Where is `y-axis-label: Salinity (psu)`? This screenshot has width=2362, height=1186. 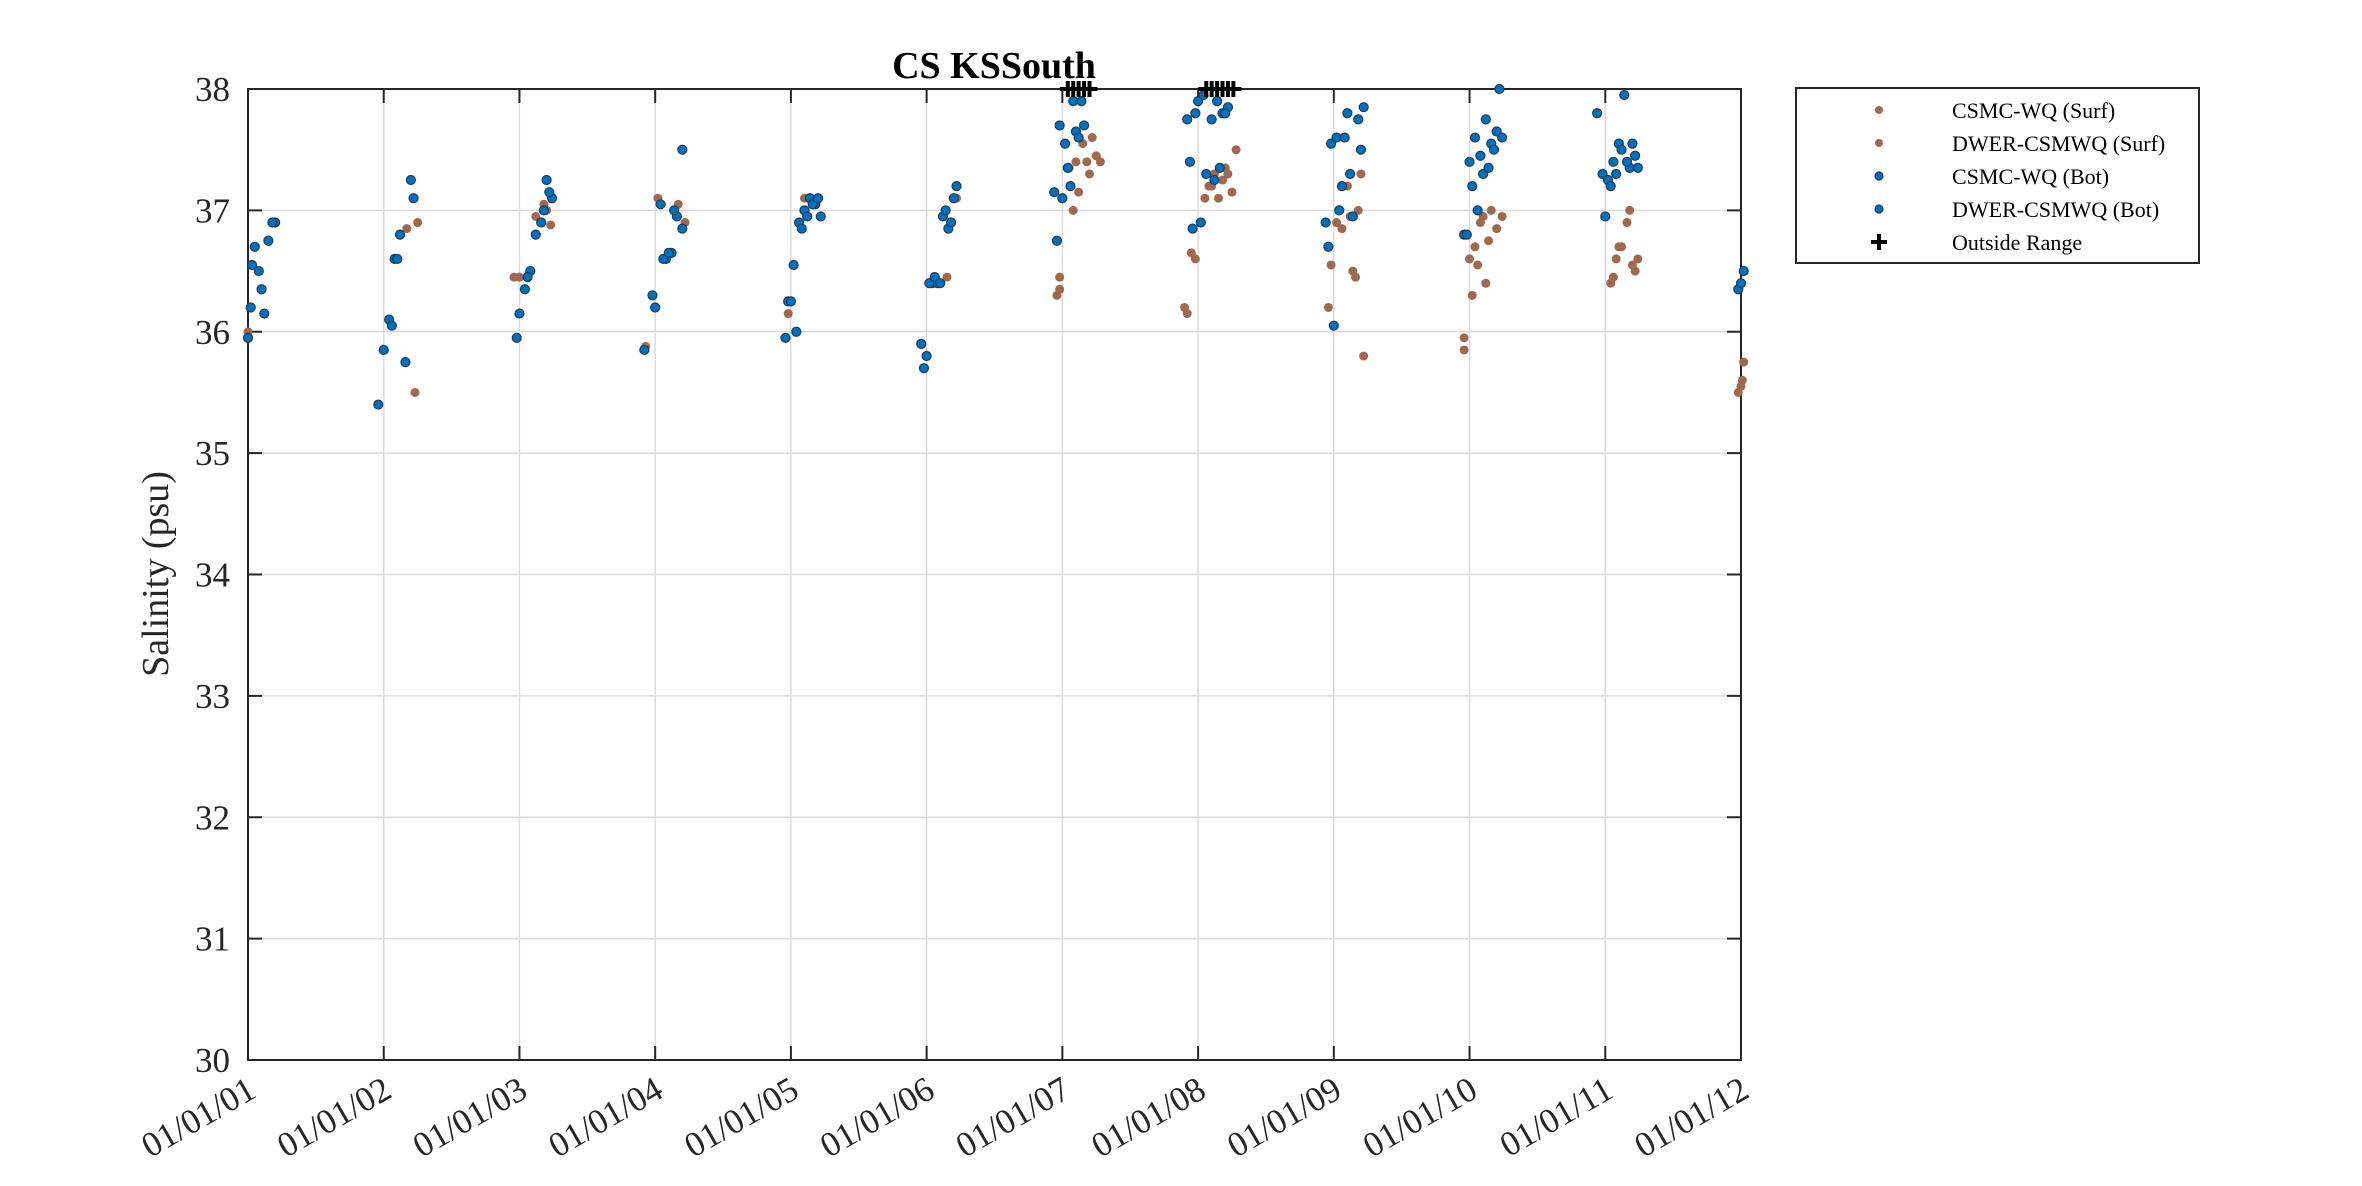 y-axis-label: Salinity (psu) is located at coordinates (156, 574).